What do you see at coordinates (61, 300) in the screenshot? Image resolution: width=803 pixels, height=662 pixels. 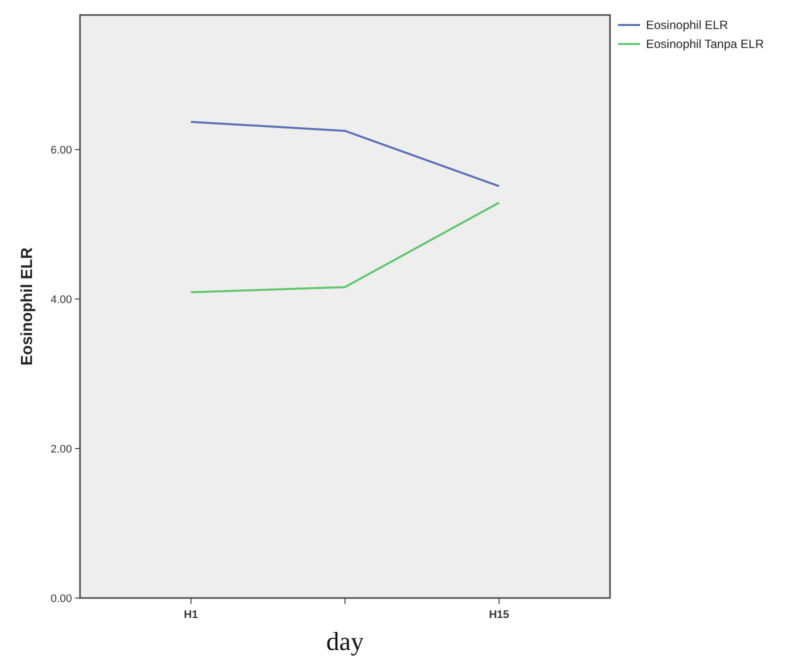 I see `y-tick-label: 4.00` at bounding box center [61, 300].